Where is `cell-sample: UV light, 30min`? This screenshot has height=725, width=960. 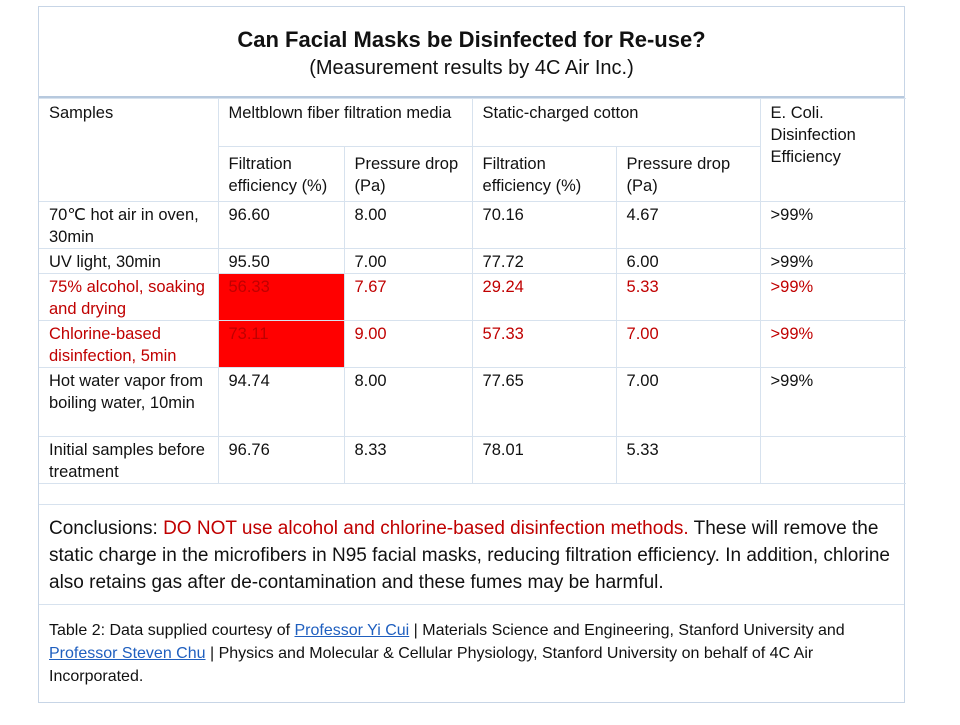
cell-sample: UV light, 30min is located at coordinates (129, 261).